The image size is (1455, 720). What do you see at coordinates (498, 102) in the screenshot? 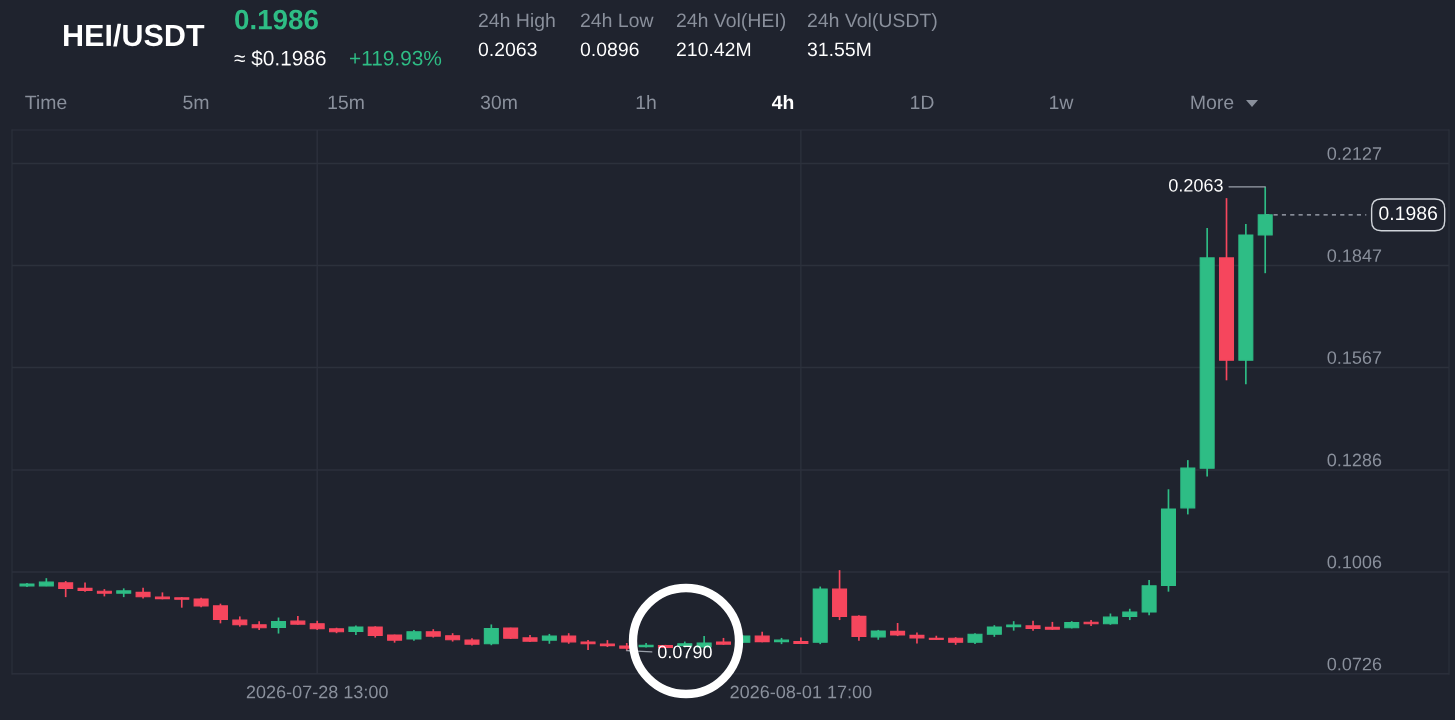
I see `text: 30m` at bounding box center [498, 102].